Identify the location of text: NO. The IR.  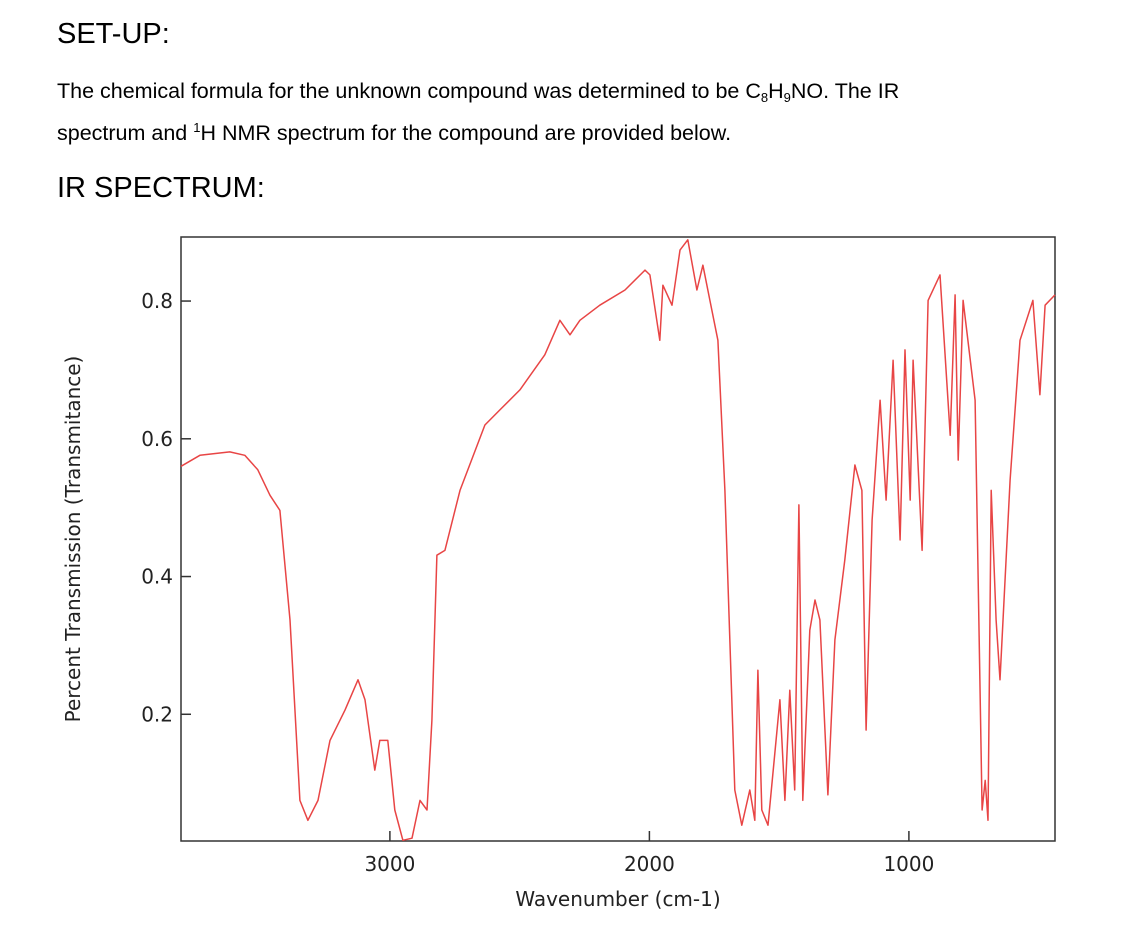
(845, 91).